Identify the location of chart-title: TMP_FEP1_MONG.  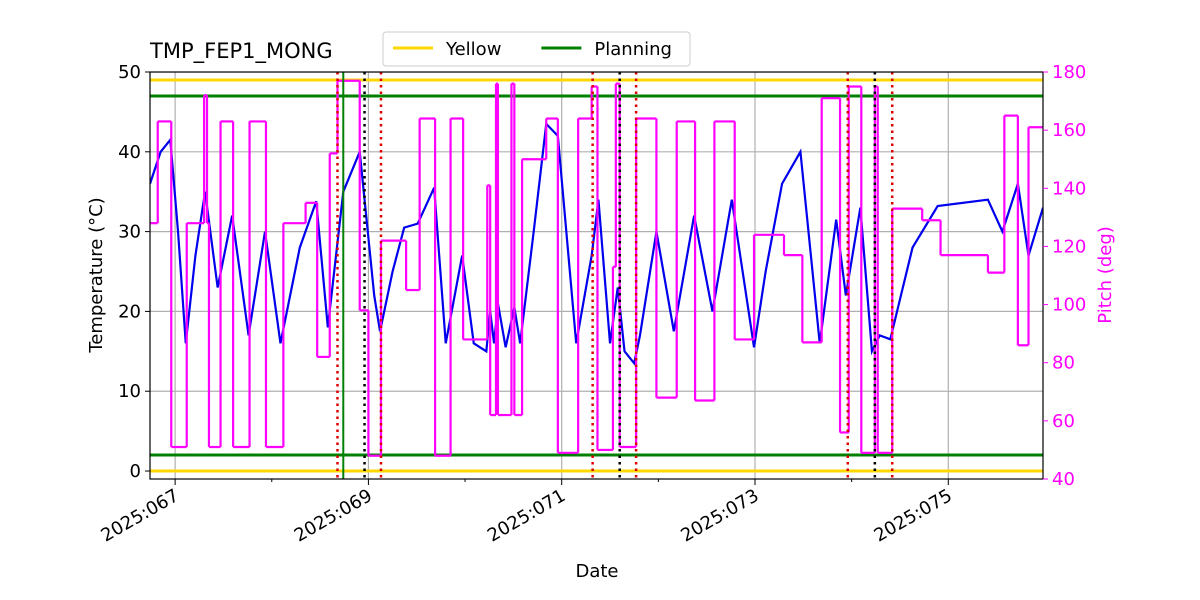
(241, 51).